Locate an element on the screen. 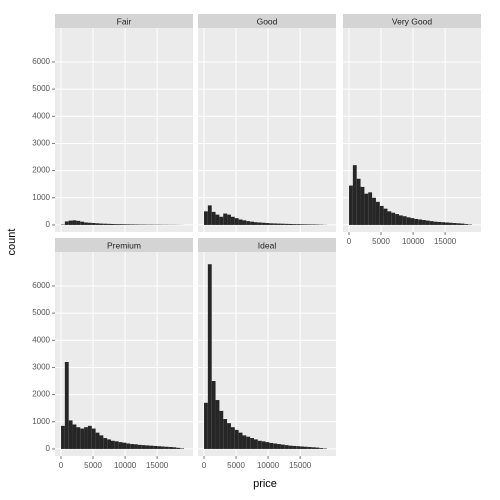 The height and width of the screenshot is (500, 500). y-tick-label: 3000 is located at coordinates (41, 143).